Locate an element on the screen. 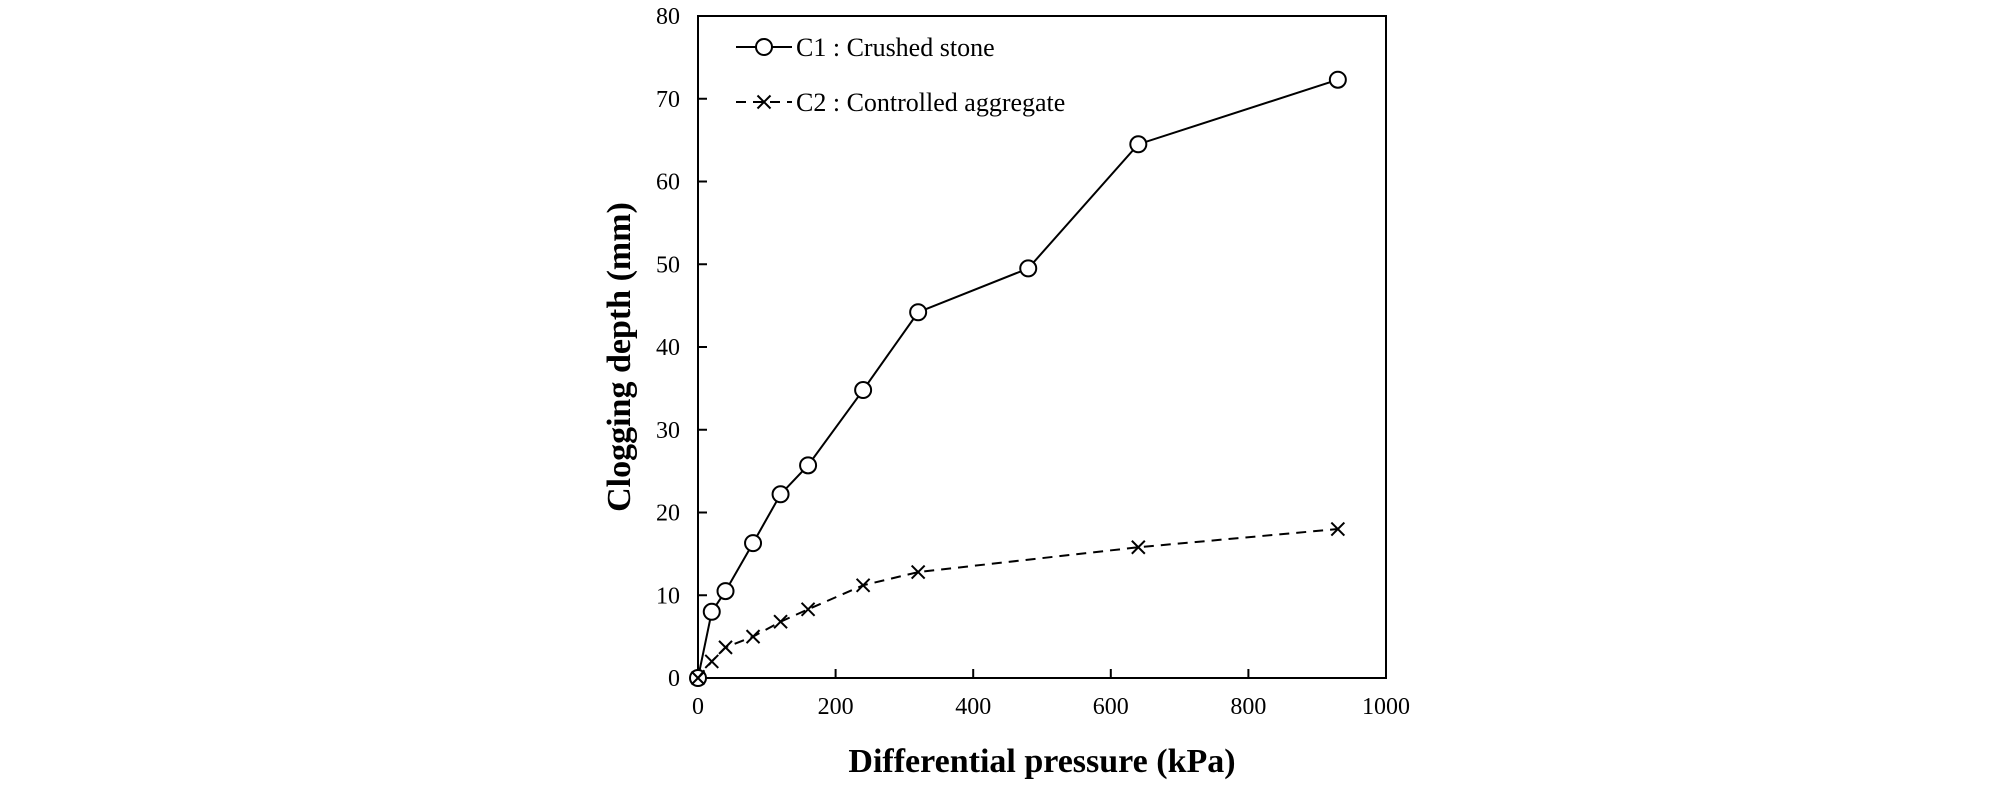 The image size is (2008, 797). x-axis-title: Differential pressure (kPa) is located at coordinates (1041, 761).